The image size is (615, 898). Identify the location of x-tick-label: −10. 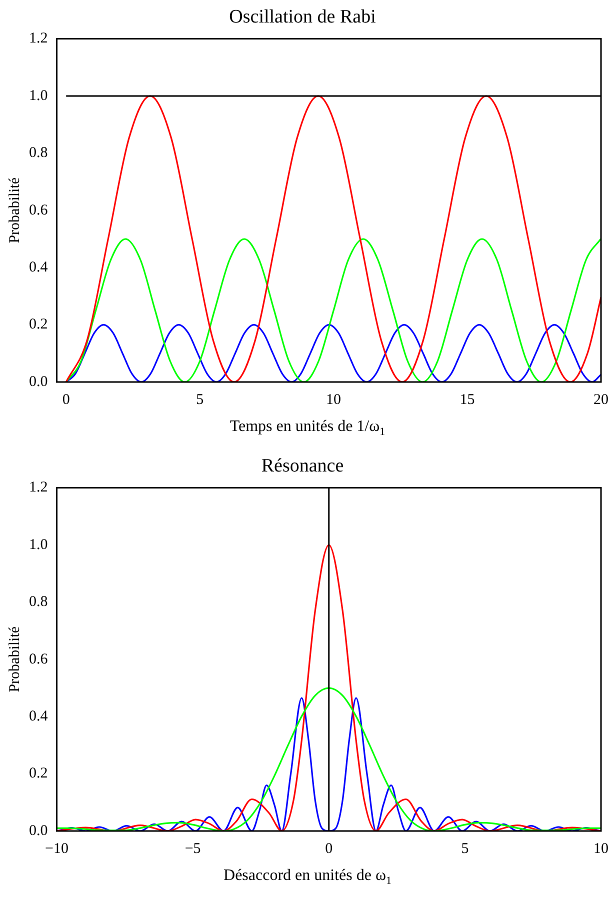
(56, 848).